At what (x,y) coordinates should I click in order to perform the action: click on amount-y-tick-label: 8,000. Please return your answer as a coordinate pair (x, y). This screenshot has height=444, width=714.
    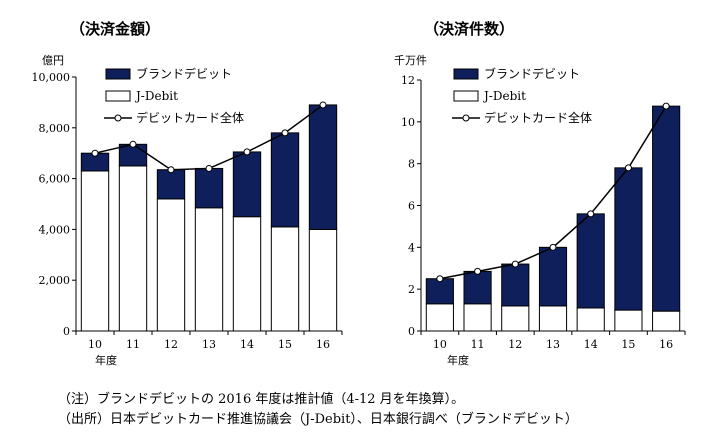
    Looking at the image, I should click on (55, 128).